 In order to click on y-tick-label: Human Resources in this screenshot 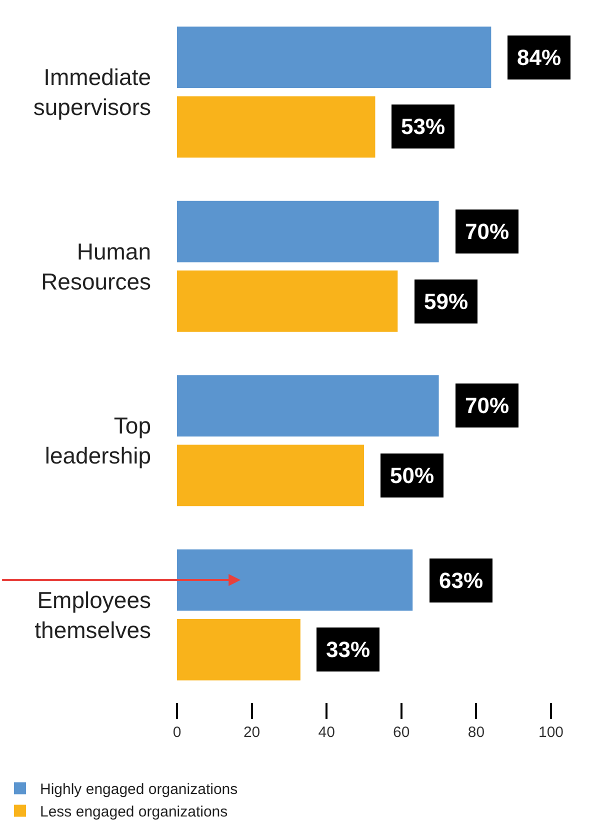, I will do `click(96, 266)`.